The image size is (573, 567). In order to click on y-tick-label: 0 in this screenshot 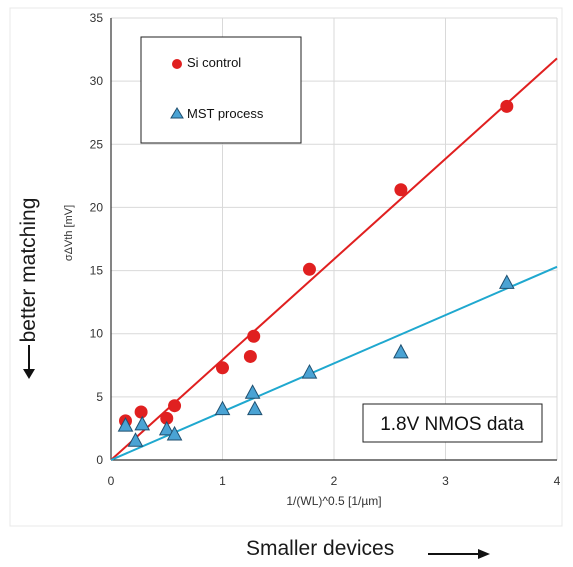, I will do `click(99, 460)`.